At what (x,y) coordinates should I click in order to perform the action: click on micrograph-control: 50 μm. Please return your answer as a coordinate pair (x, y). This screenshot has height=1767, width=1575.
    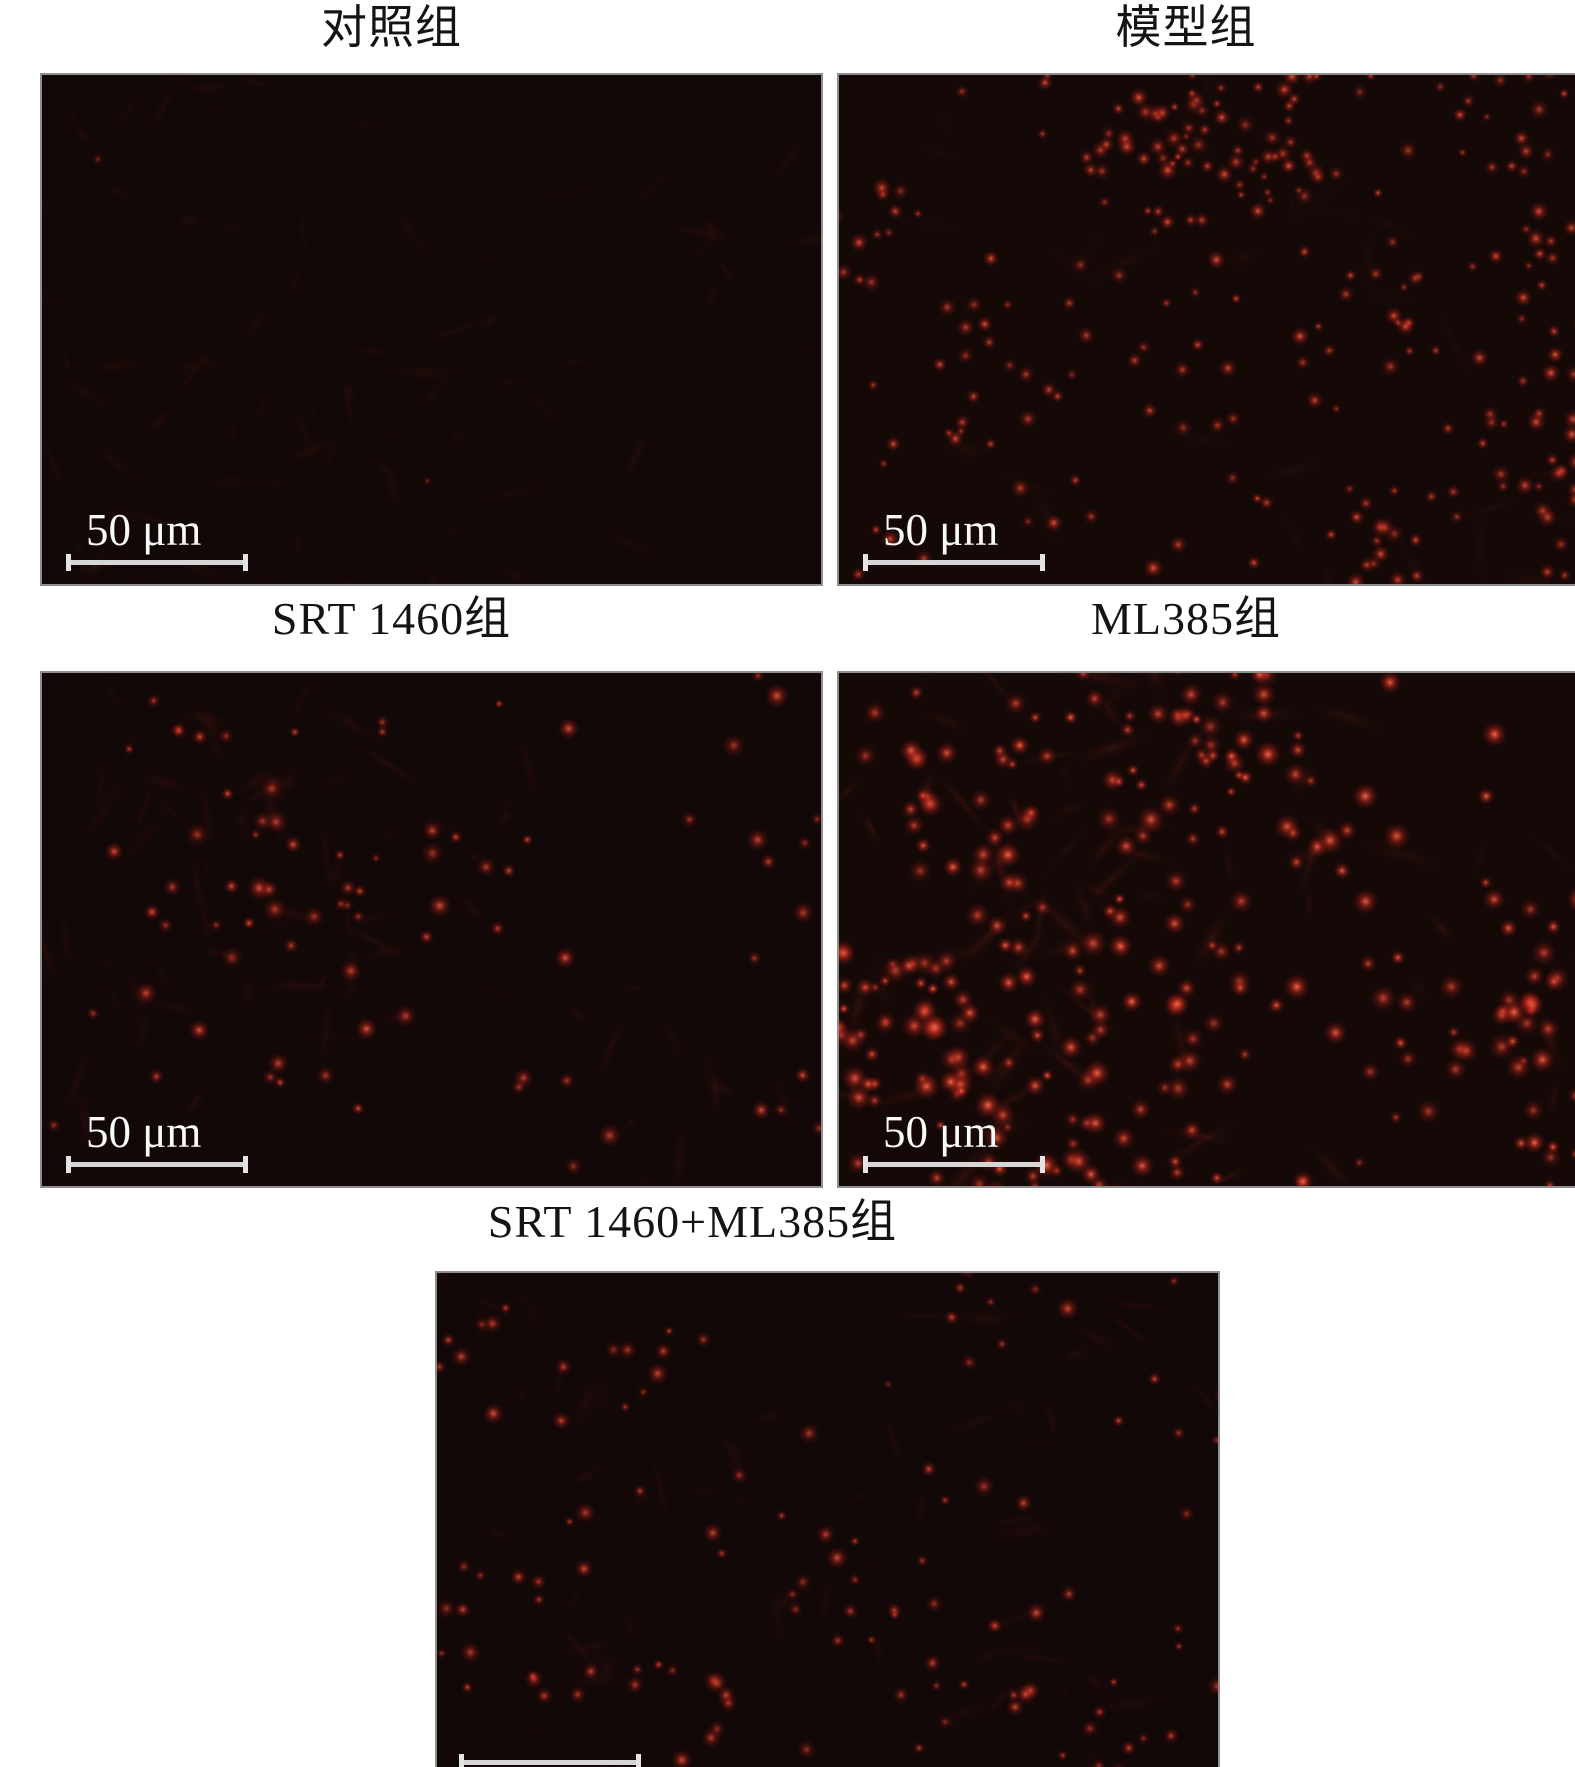
    Looking at the image, I should click on (431, 329).